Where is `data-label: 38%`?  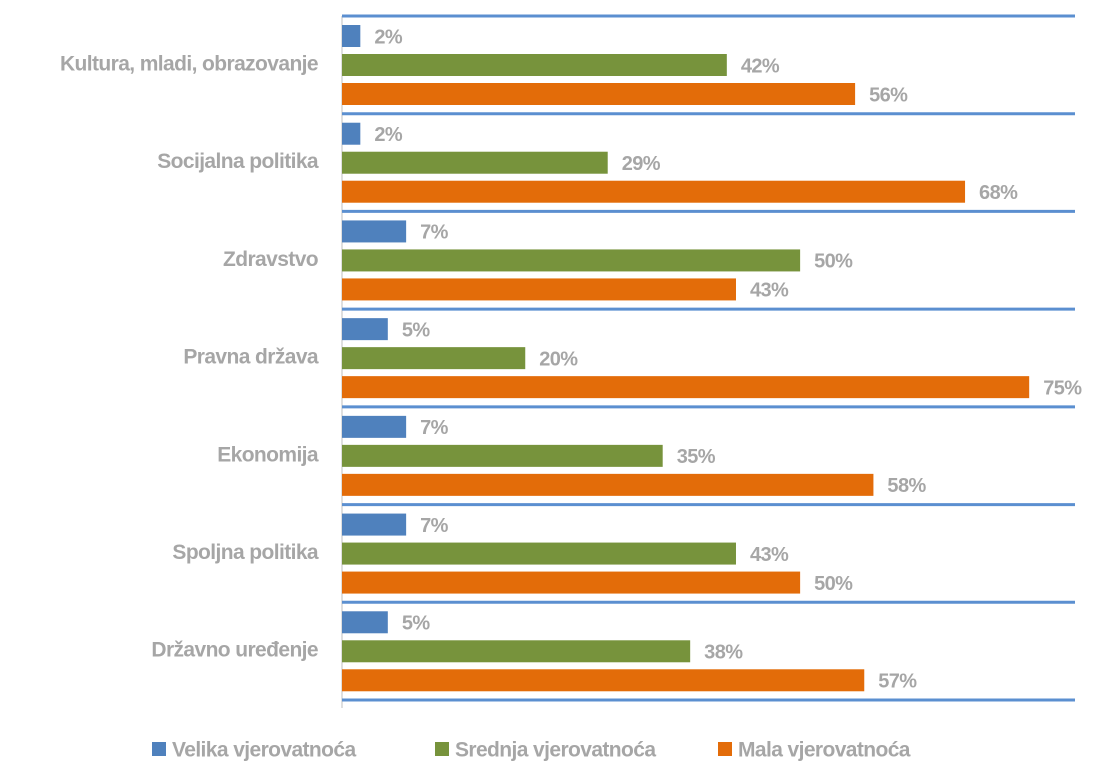
data-label: 38% is located at coordinates (723, 653).